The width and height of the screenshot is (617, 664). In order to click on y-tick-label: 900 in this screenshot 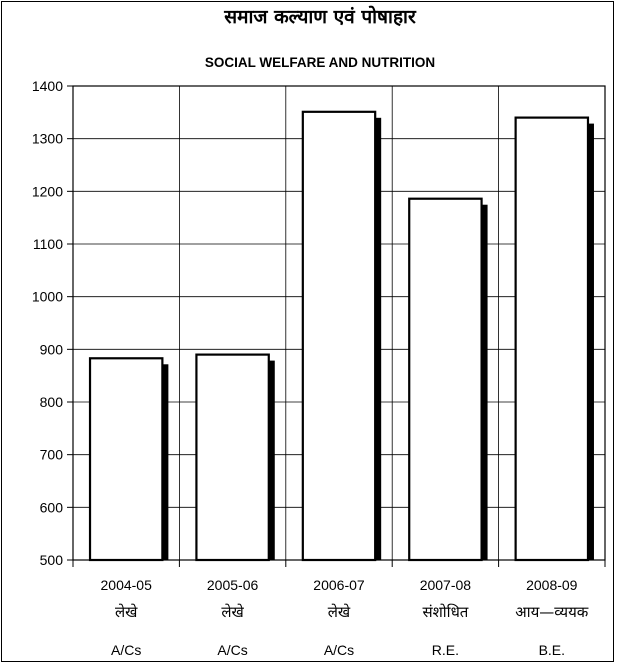, I will do `click(52, 349)`.